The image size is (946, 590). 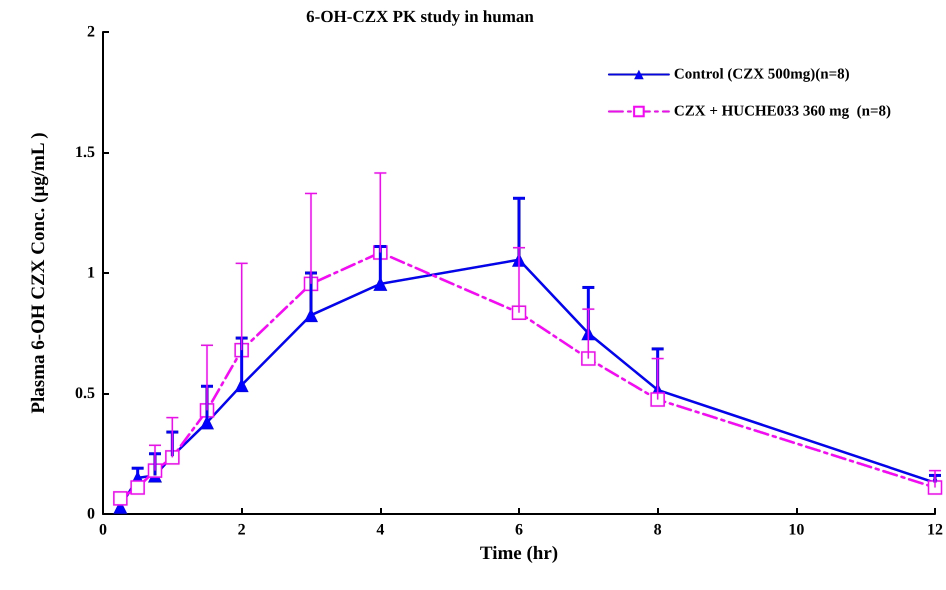 What do you see at coordinates (242, 530) in the screenshot?
I see `x-tick-label: 2` at bounding box center [242, 530].